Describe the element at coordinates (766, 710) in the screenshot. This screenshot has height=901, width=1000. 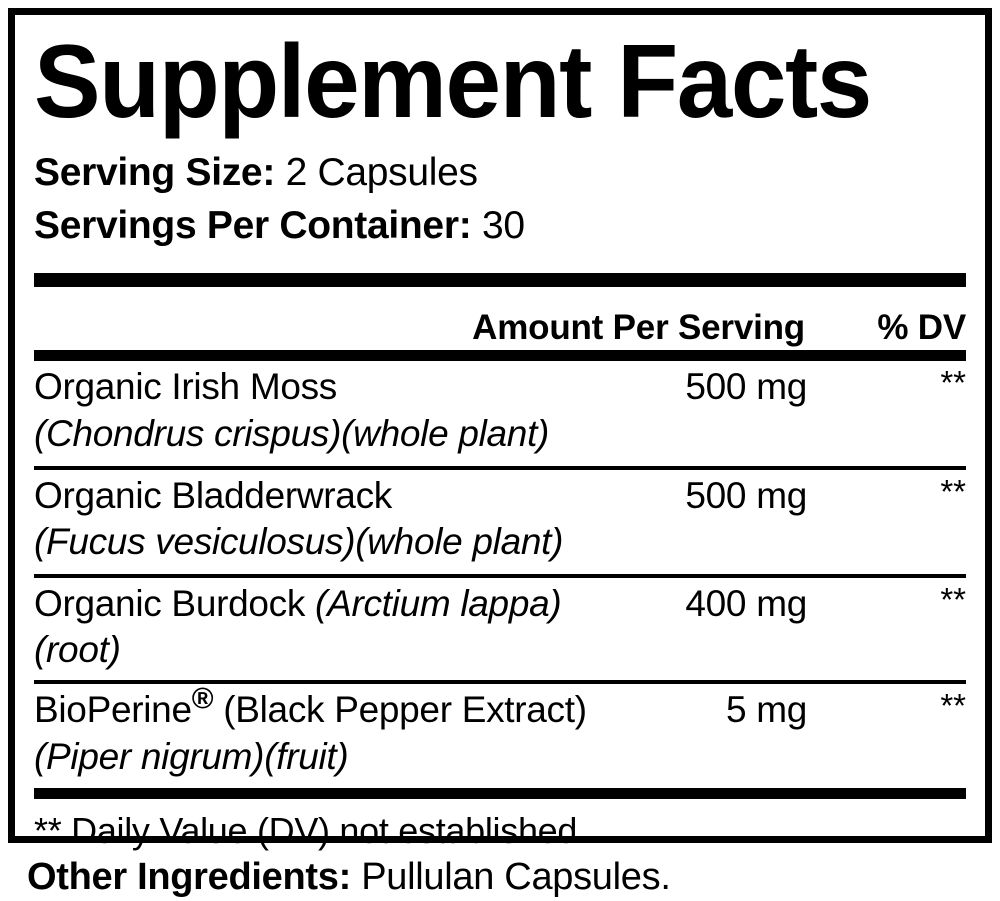
I see `ingredient-amount: 5 mg` at that location.